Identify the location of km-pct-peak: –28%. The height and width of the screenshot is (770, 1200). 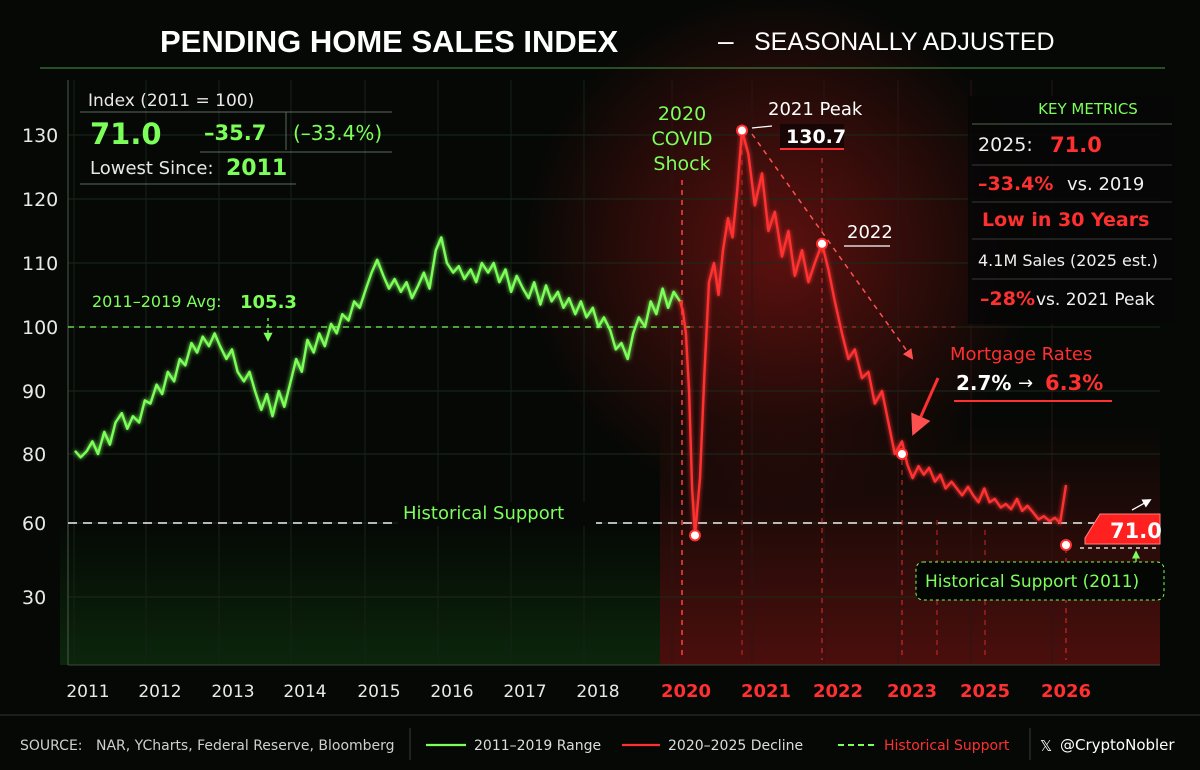
(1007, 299).